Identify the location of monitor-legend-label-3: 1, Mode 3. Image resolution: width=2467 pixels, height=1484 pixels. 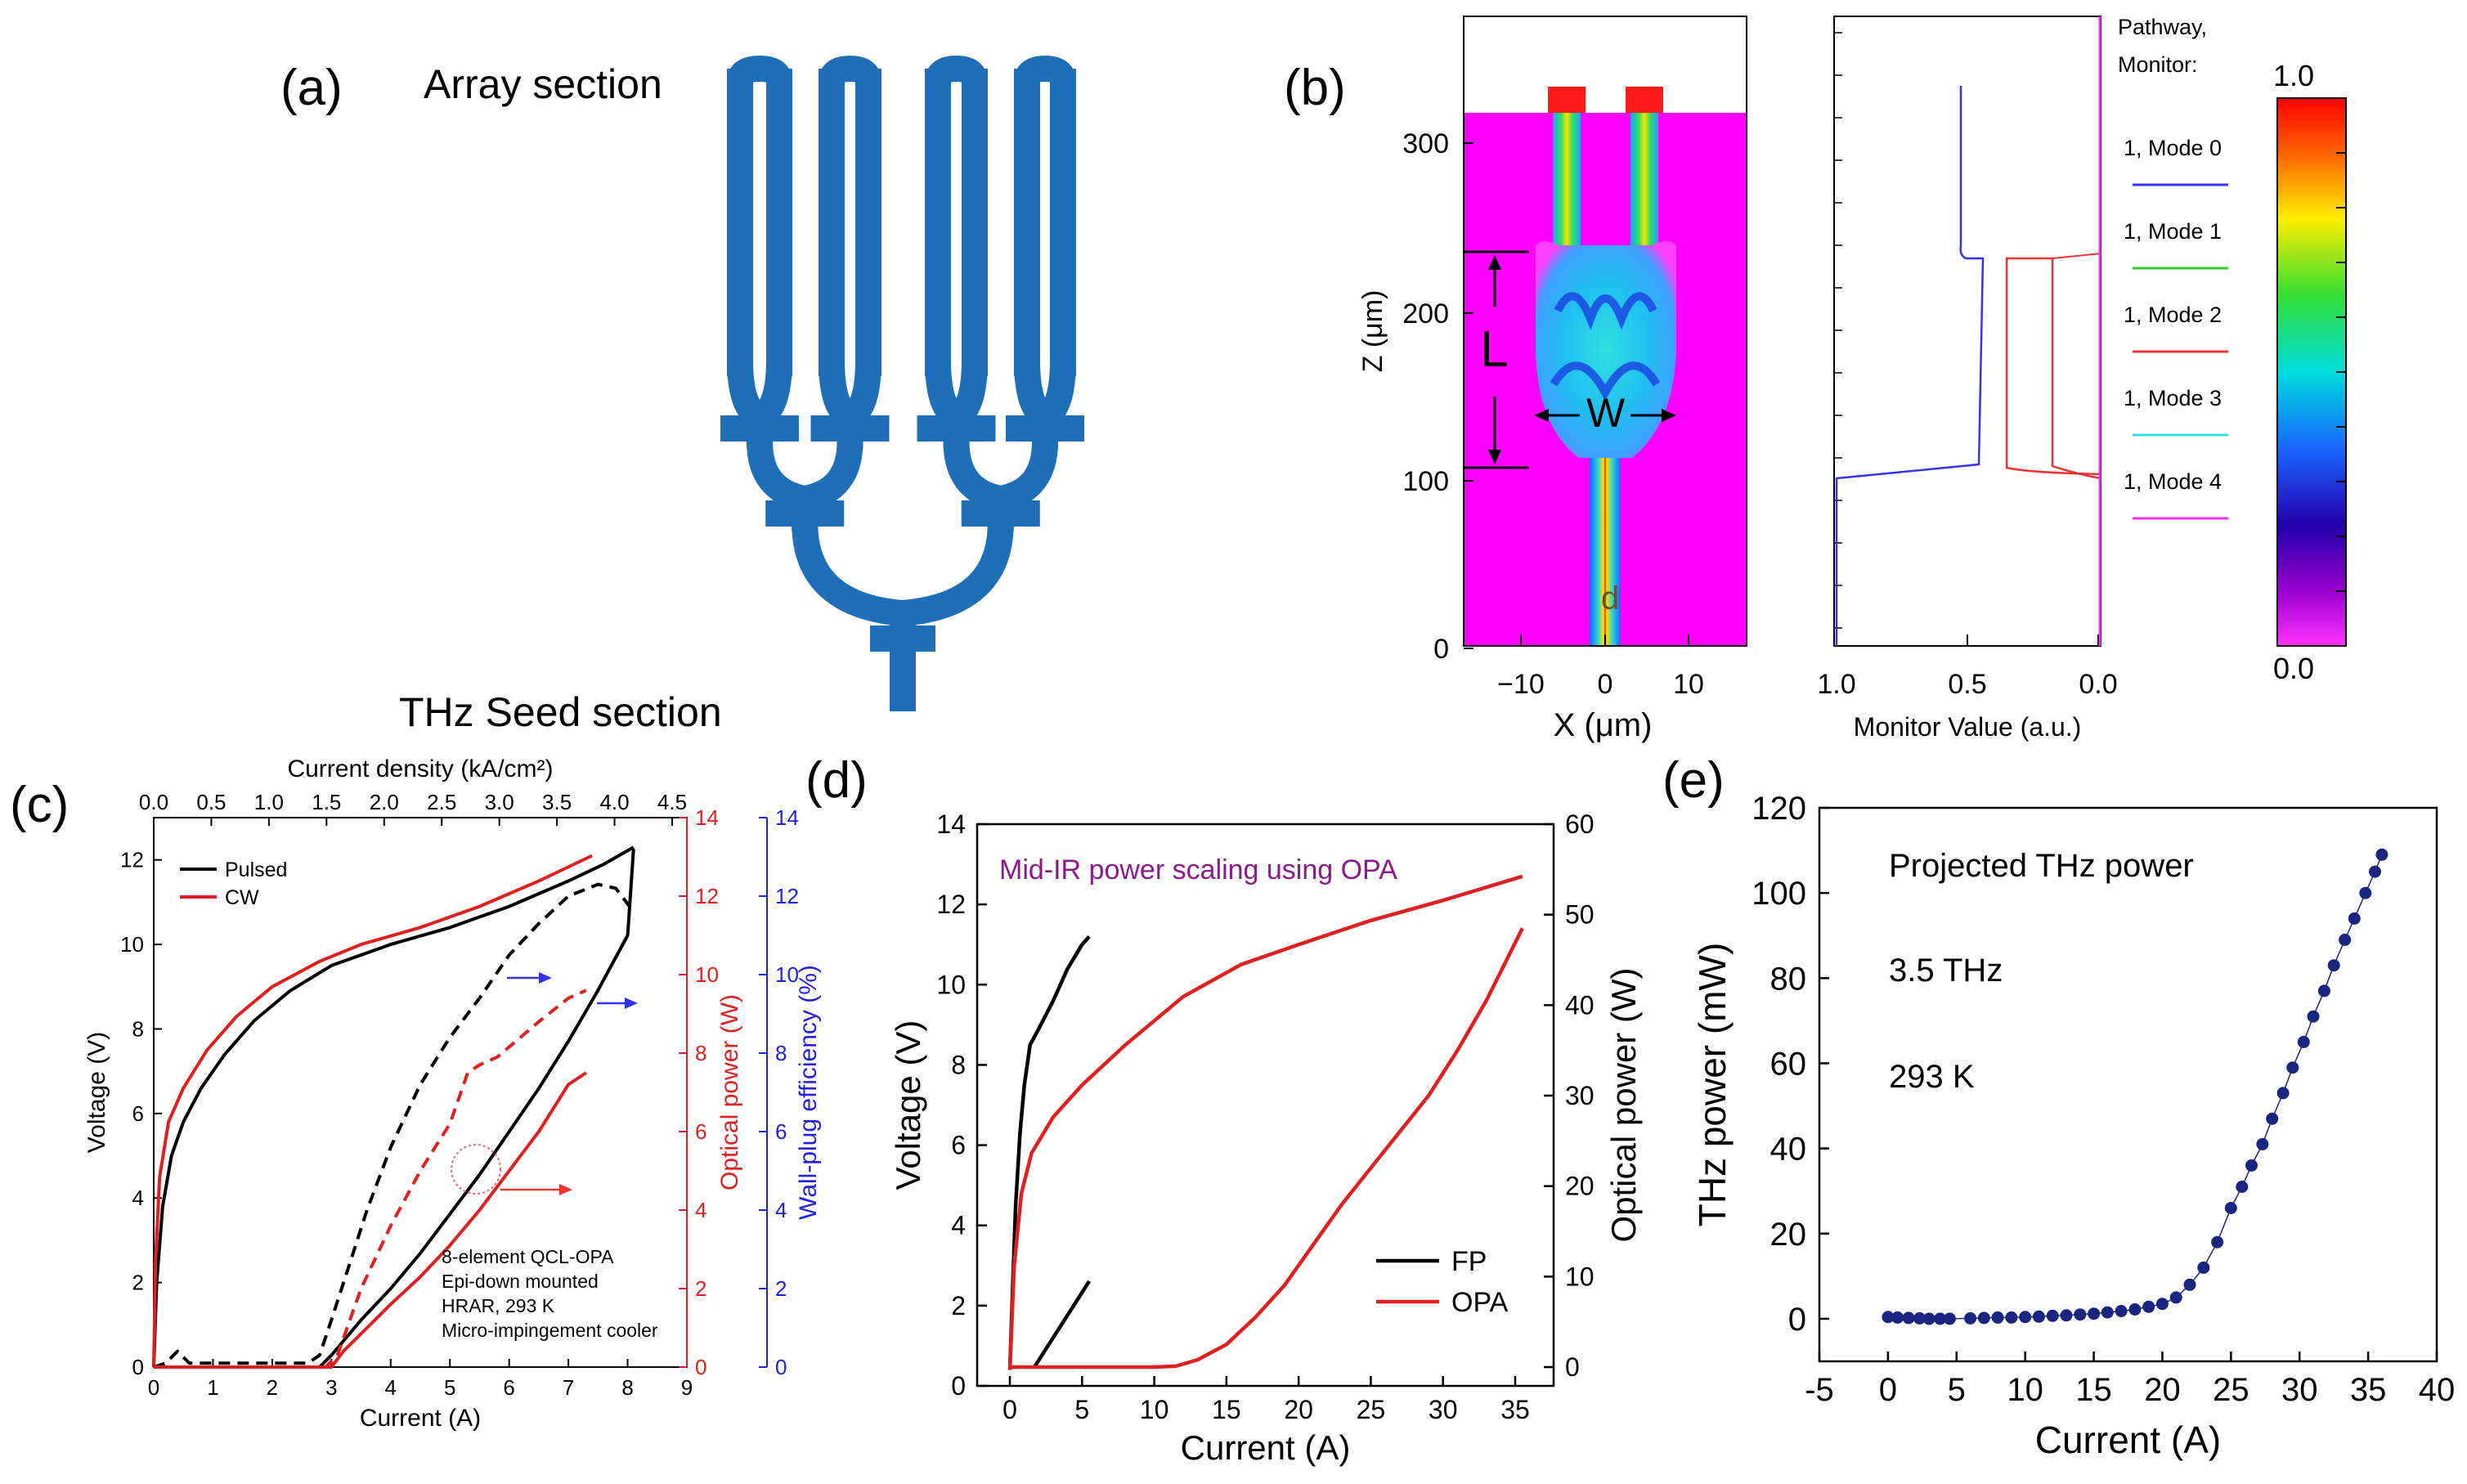
(2173, 398).